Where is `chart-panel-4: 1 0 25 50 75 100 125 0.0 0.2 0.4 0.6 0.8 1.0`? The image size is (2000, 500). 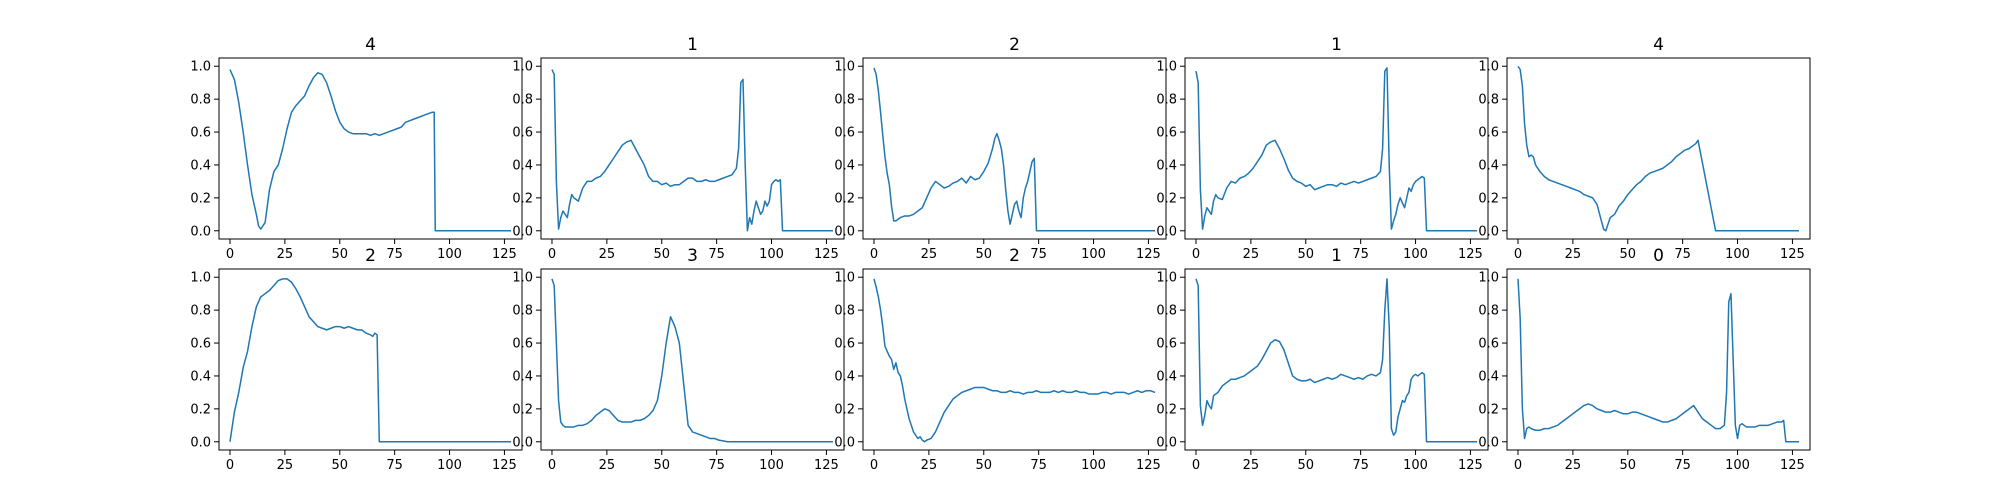
chart-panel-4: 1 0 25 50 75 100 125 0.0 0.2 0.4 0.6 0.8 1.0 is located at coordinates (1322, 148).